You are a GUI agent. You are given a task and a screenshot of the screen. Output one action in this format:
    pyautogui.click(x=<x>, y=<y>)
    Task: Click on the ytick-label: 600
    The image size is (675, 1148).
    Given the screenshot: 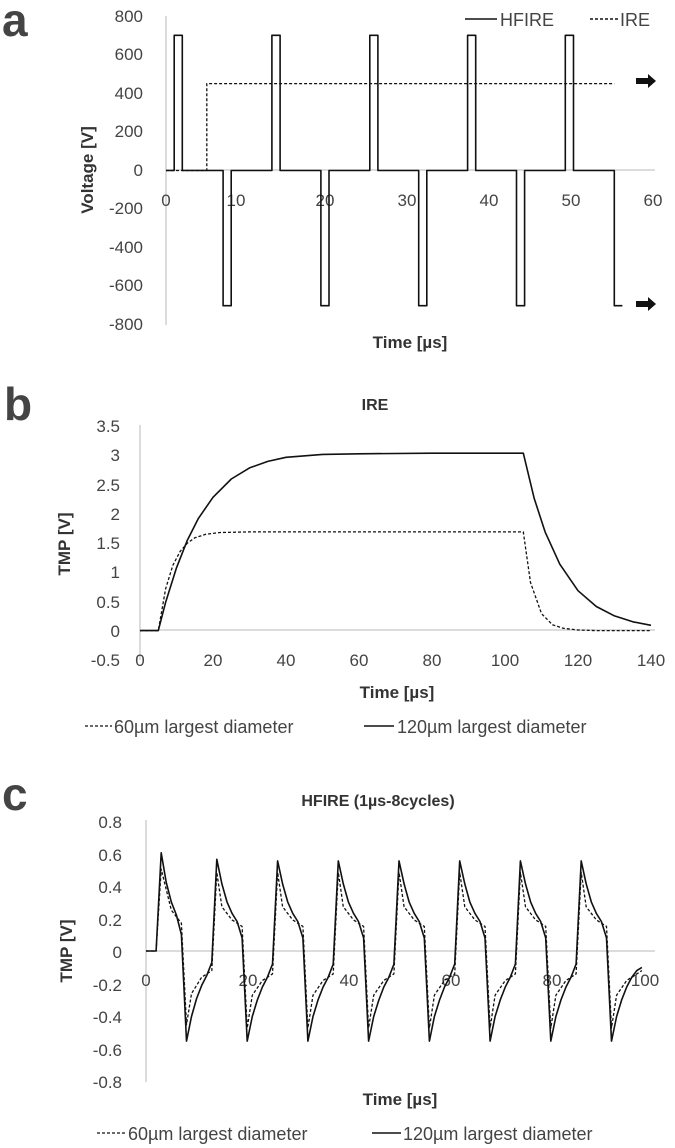 What is the action you would take?
    pyautogui.click(x=129, y=54)
    